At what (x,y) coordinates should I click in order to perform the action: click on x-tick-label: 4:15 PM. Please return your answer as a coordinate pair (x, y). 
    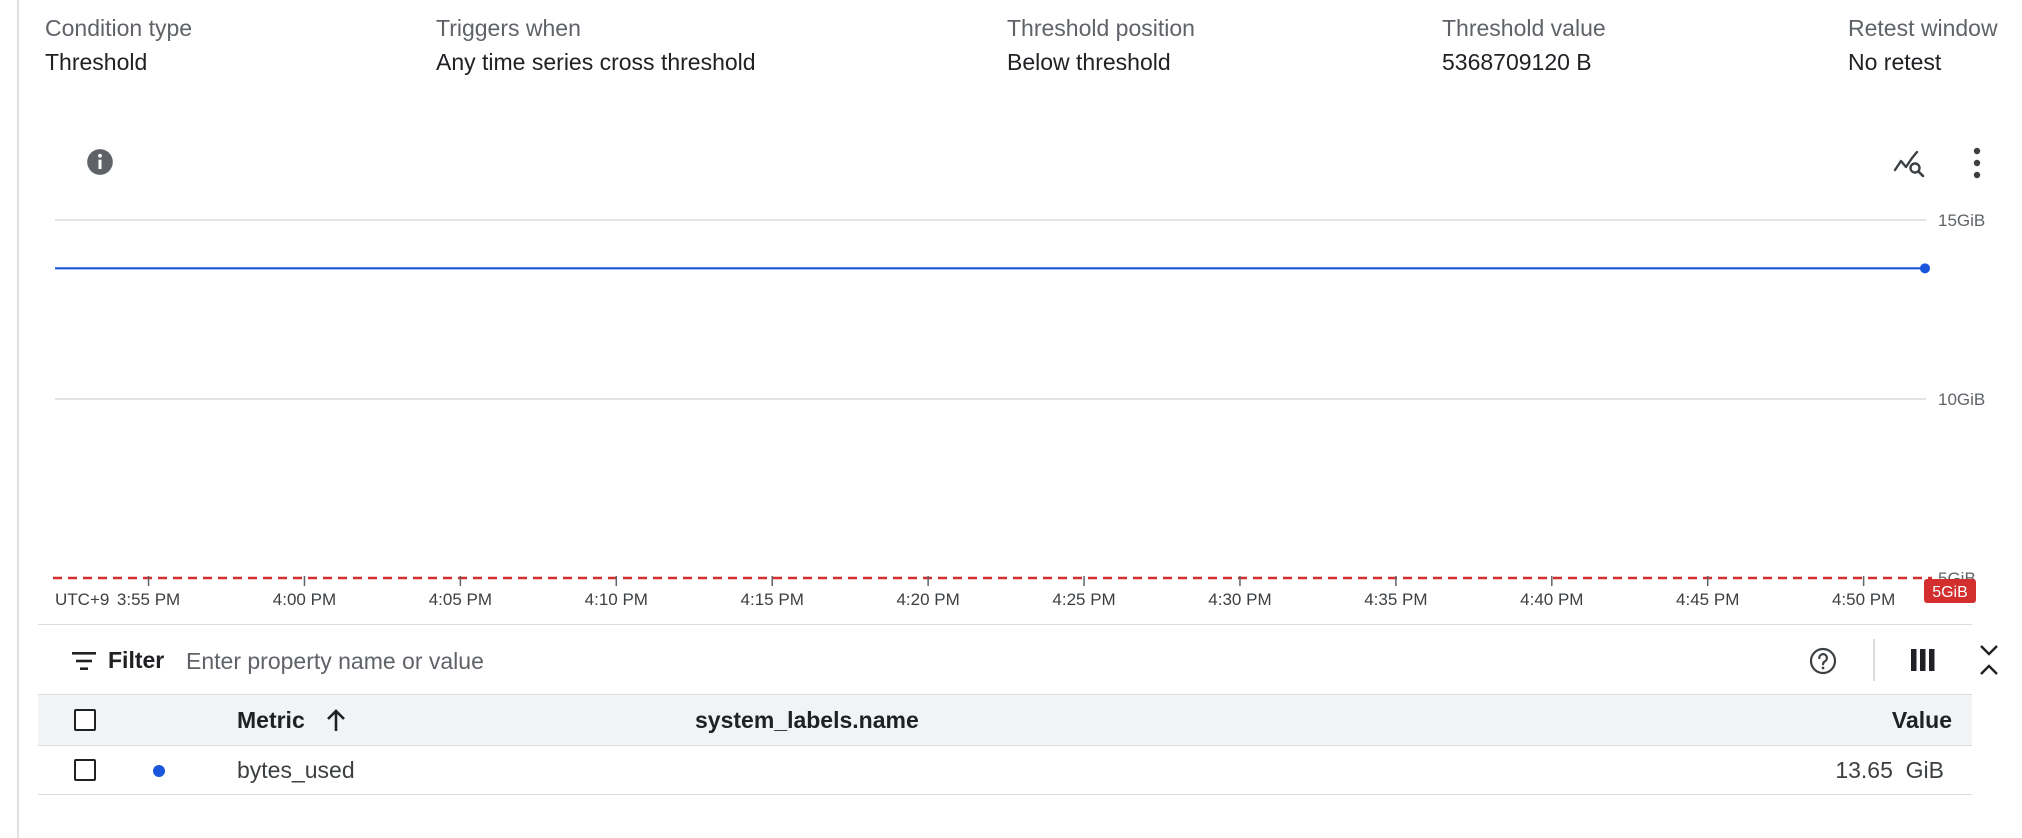
    Looking at the image, I should click on (772, 599).